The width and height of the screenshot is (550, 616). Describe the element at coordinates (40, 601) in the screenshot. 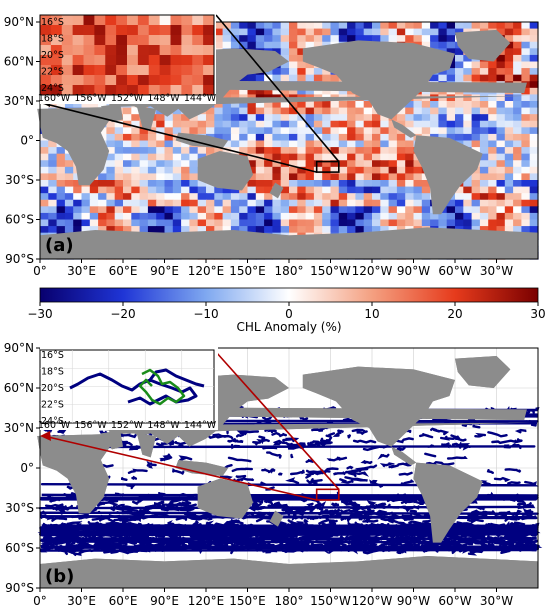

I see `lon-tick-label: 0°` at that location.